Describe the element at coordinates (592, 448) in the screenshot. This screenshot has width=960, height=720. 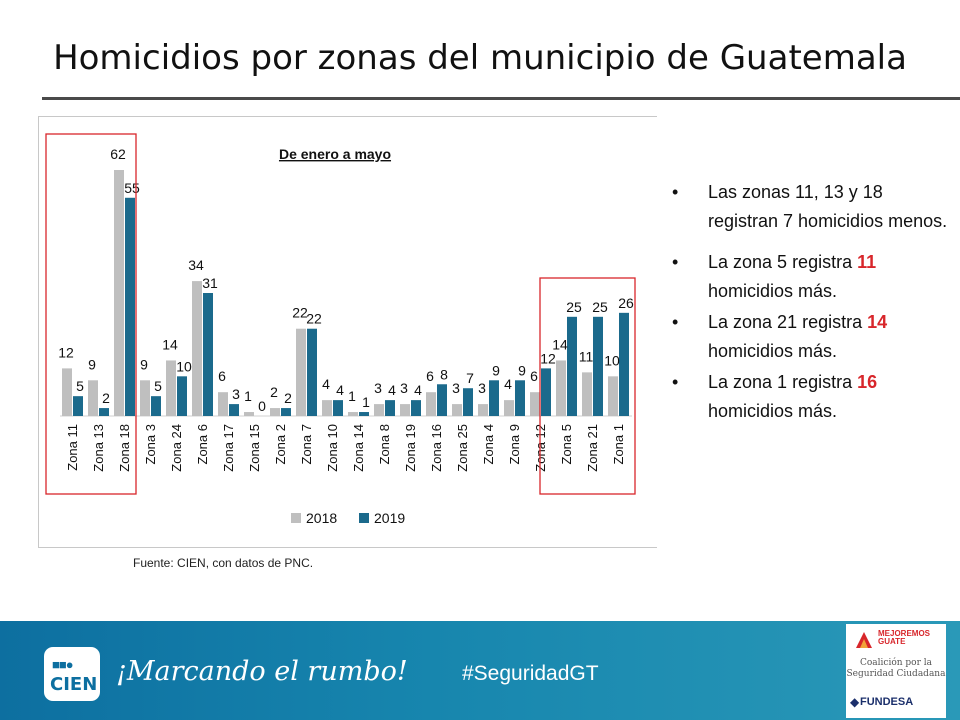
I see `category-label: Zona 21` at that location.